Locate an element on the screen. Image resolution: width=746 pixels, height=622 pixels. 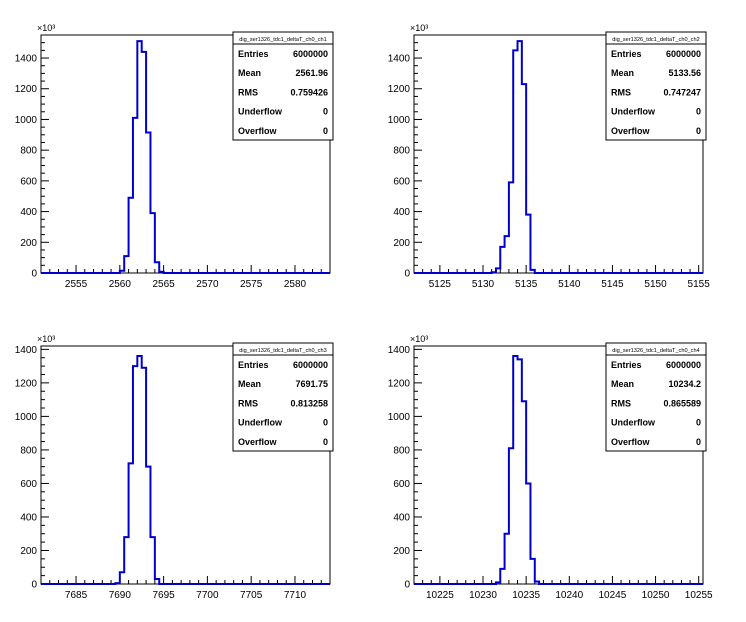
stats-name: dig_ser1326_tdc1_deltaT_ch0_ch3 is located at coordinates (282, 351).